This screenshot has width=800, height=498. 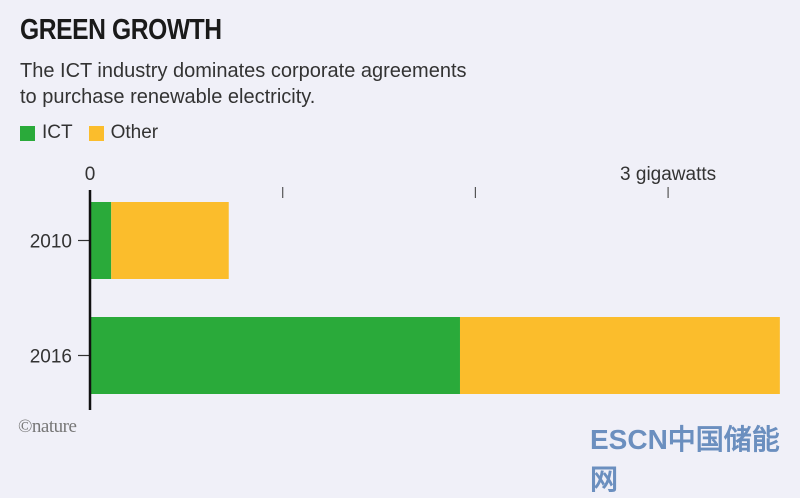 I want to click on bar-other-2016, so click(x=619, y=355).